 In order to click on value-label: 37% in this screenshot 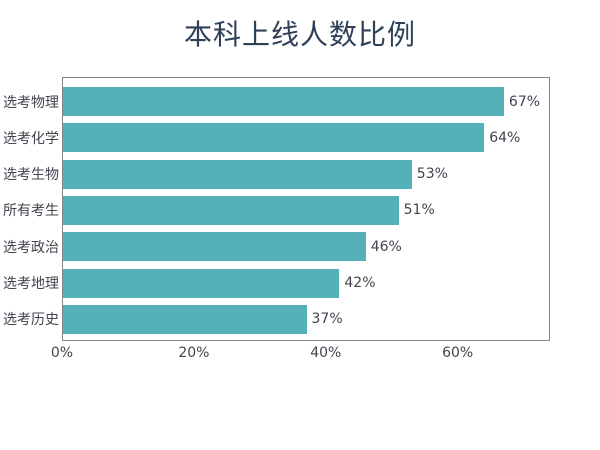, I will do `click(327, 319)`.